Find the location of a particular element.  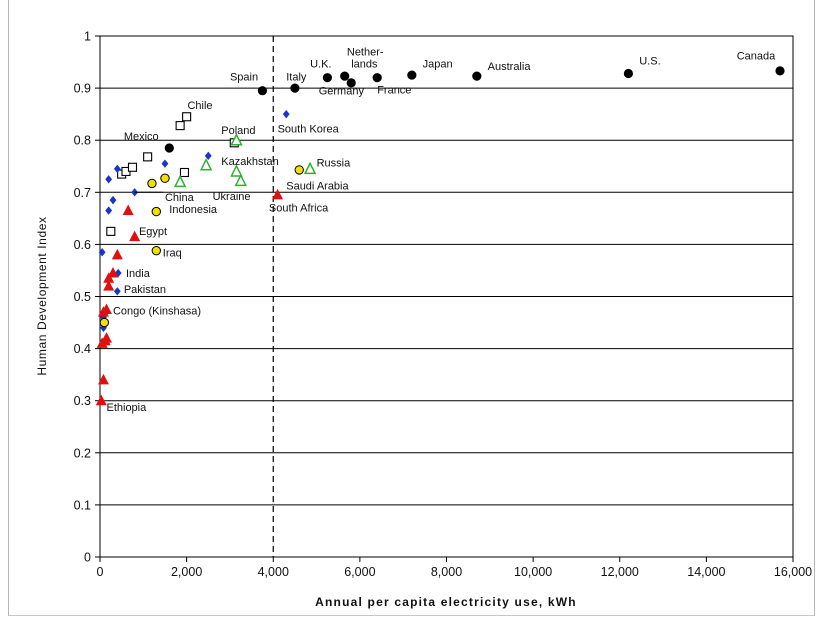

point-label: Congo (Kinshasa) is located at coordinates (157, 312).